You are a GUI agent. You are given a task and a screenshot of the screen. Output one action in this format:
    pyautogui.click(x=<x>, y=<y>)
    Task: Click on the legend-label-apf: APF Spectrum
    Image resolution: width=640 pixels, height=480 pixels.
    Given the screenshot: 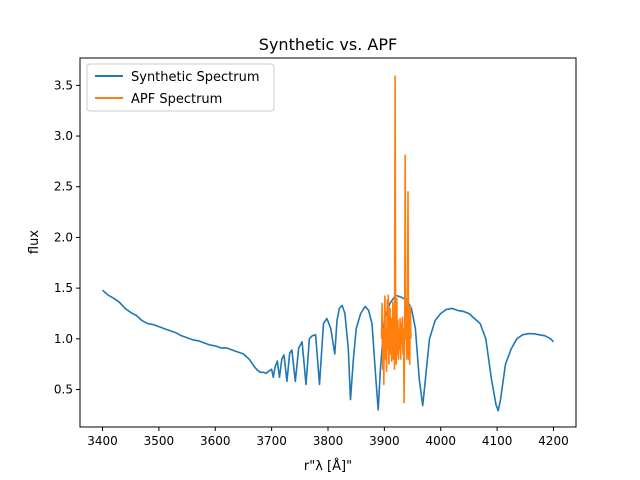 What is the action you would take?
    pyautogui.click(x=176, y=99)
    